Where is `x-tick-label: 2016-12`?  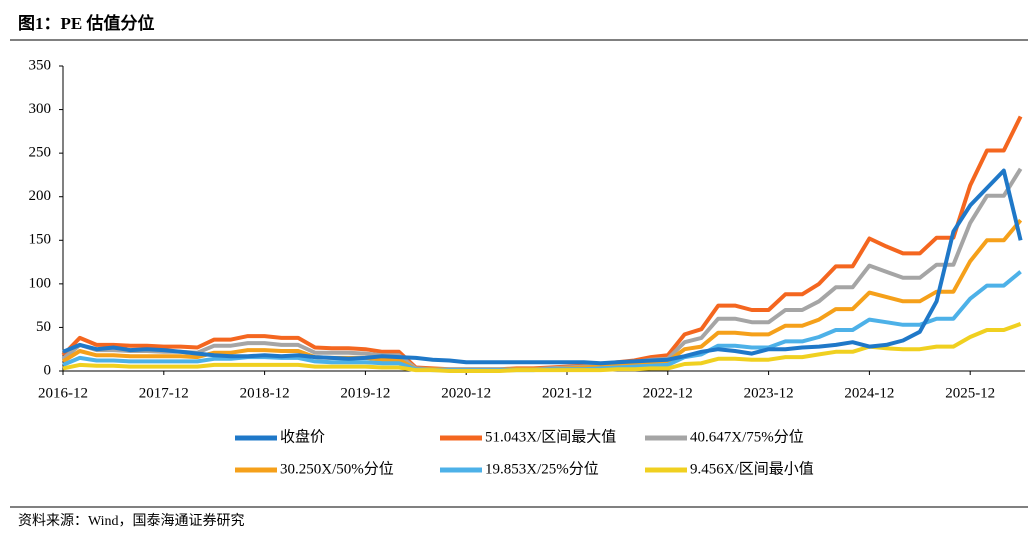
x-tick-label: 2016-12 is located at coordinates (63, 393).